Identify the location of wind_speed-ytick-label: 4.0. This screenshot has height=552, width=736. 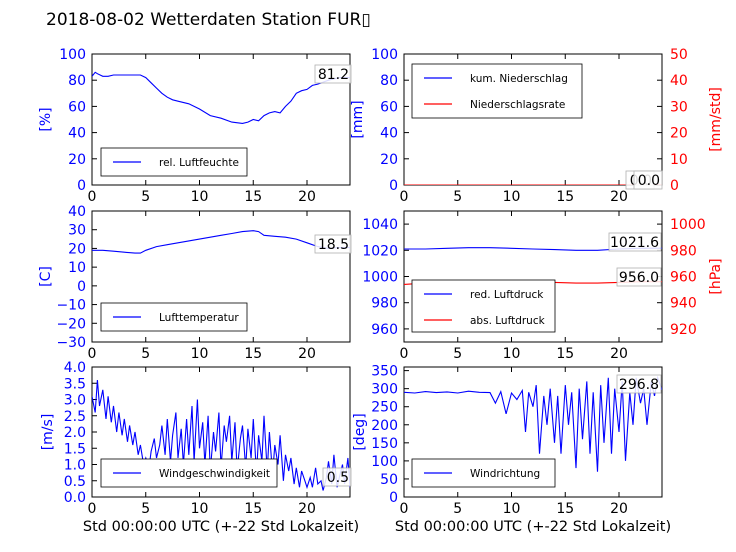
(75, 368).